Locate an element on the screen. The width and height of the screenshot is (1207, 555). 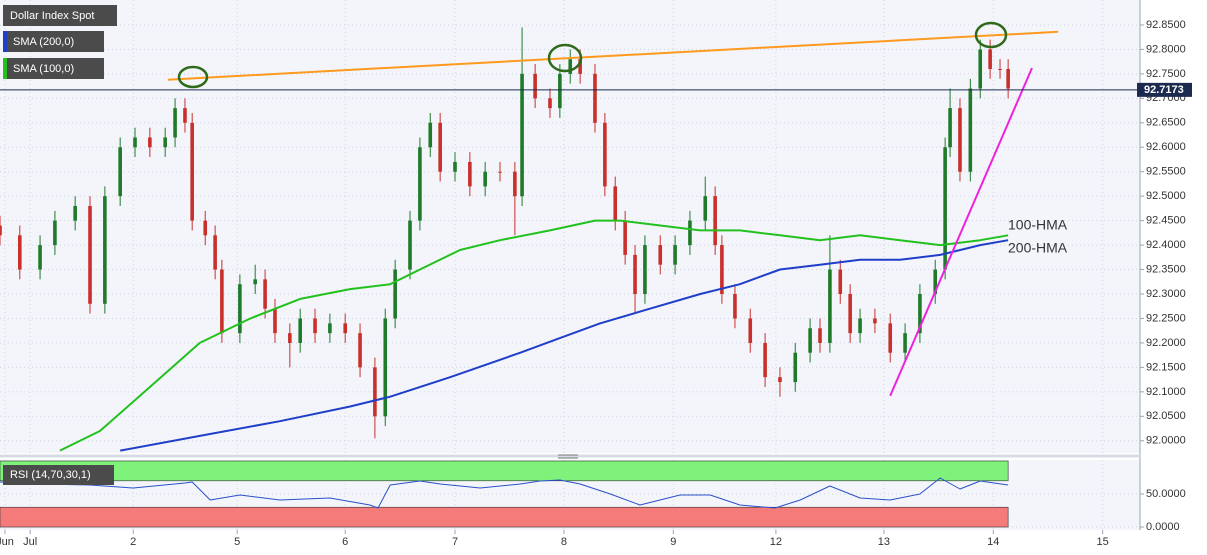
y-tick-label: 0.0000 is located at coordinates (1163, 527).